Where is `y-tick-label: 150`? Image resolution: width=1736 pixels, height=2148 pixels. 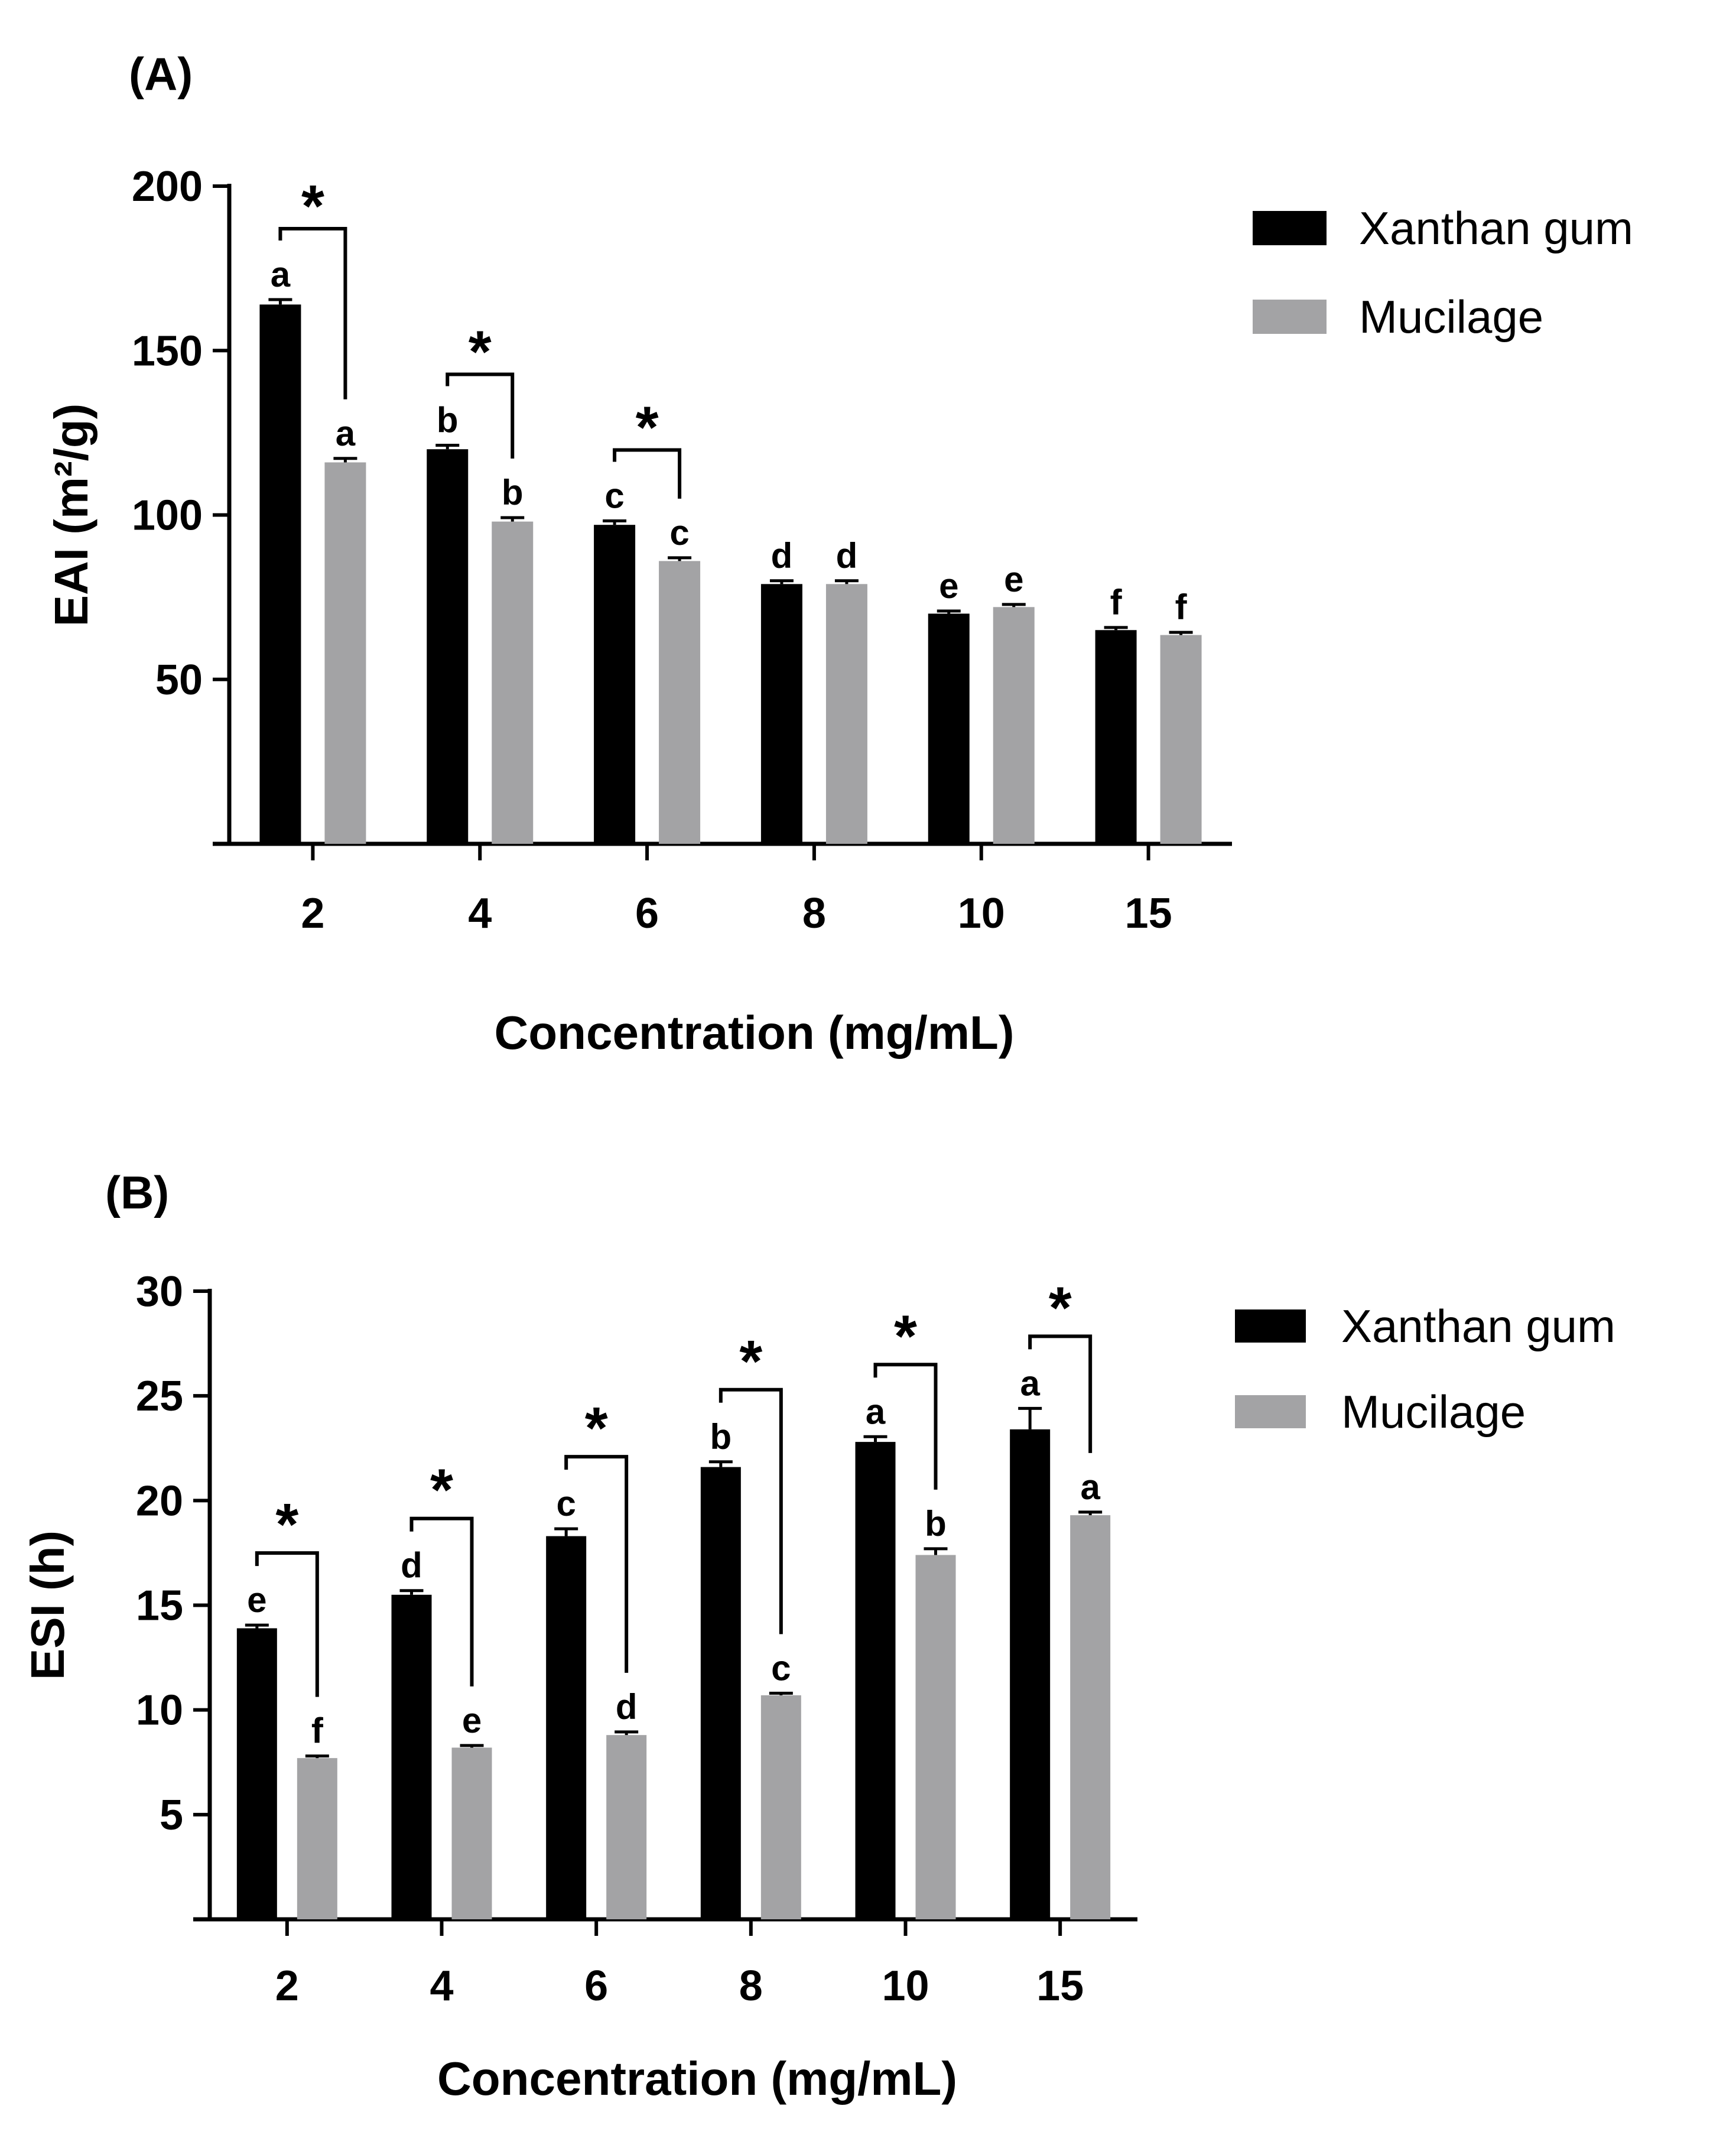 y-tick-label: 150 is located at coordinates (167, 351).